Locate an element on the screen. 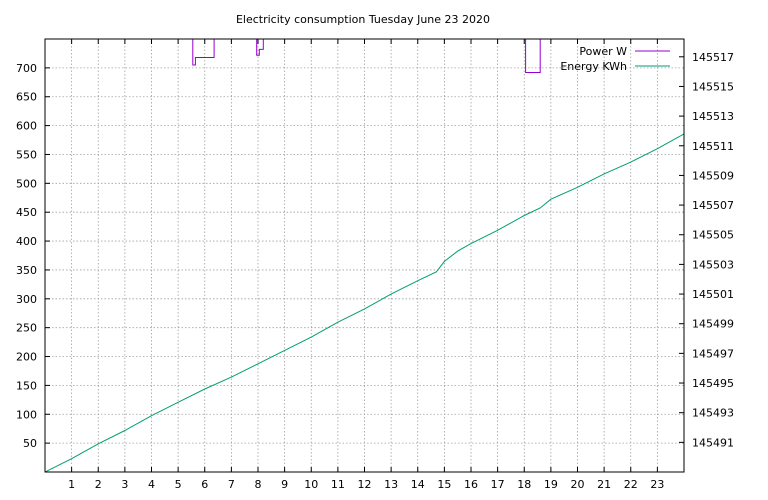 This screenshot has width=768, height=500. y-left-tick-label: 50 is located at coordinates (30, 443).